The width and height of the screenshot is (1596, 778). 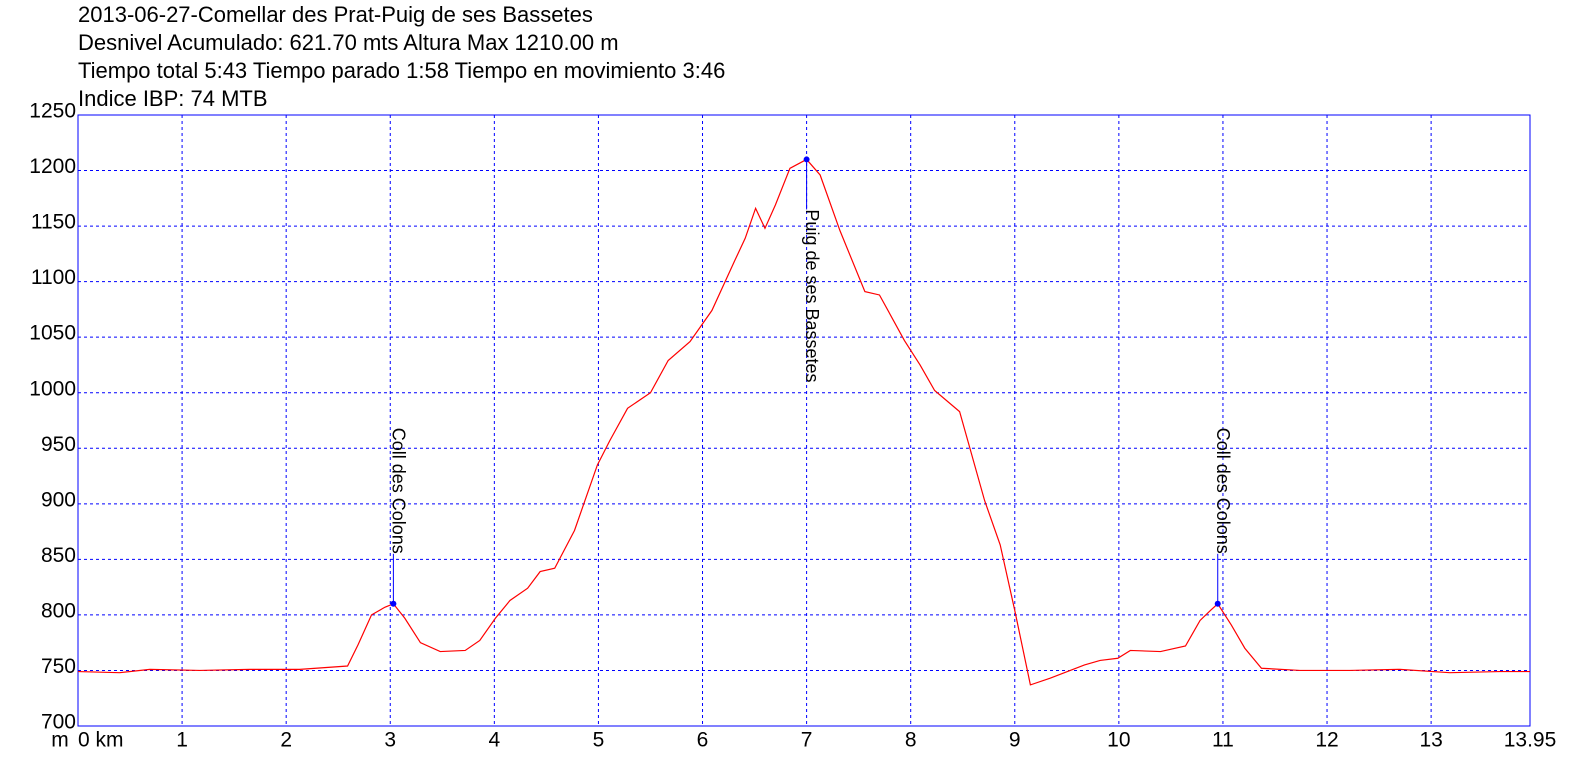 What do you see at coordinates (58, 499) in the screenshot?
I see `y-tick-label: 900` at bounding box center [58, 499].